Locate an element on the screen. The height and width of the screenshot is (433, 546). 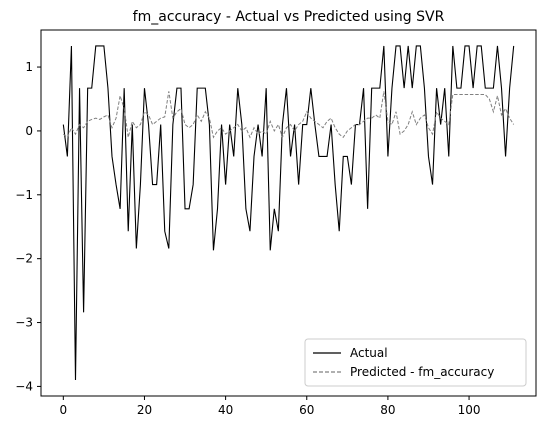
x-tick-label: 80 is located at coordinates (387, 410).